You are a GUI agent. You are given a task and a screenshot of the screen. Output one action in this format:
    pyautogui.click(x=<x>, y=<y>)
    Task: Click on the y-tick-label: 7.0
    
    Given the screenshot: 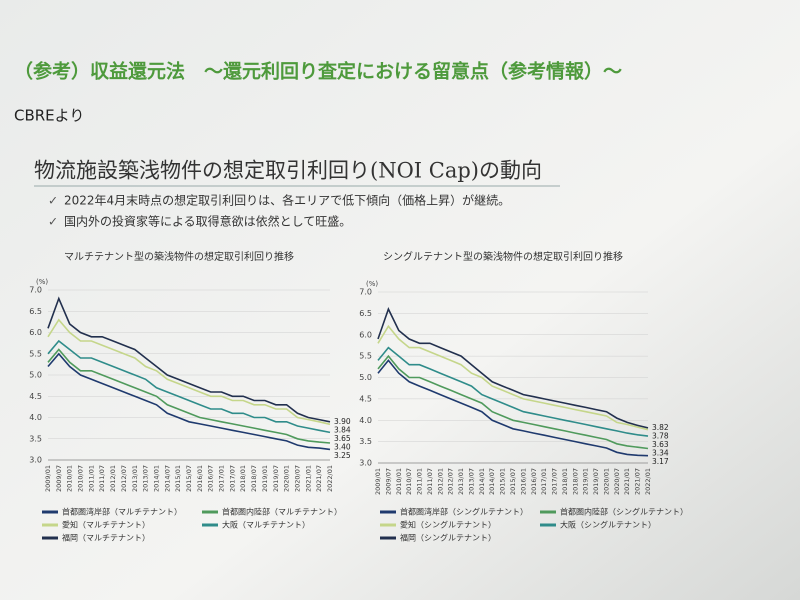 What is the action you would take?
    pyautogui.click(x=365, y=292)
    